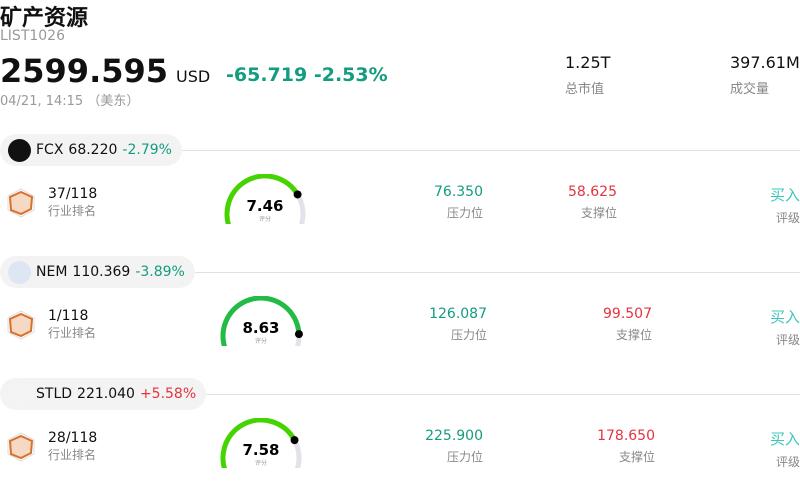 The width and height of the screenshot is (800, 496). Describe the element at coordinates (588, 62) in the screenshot. I see `market-cap-value: 1.25T` at that location.